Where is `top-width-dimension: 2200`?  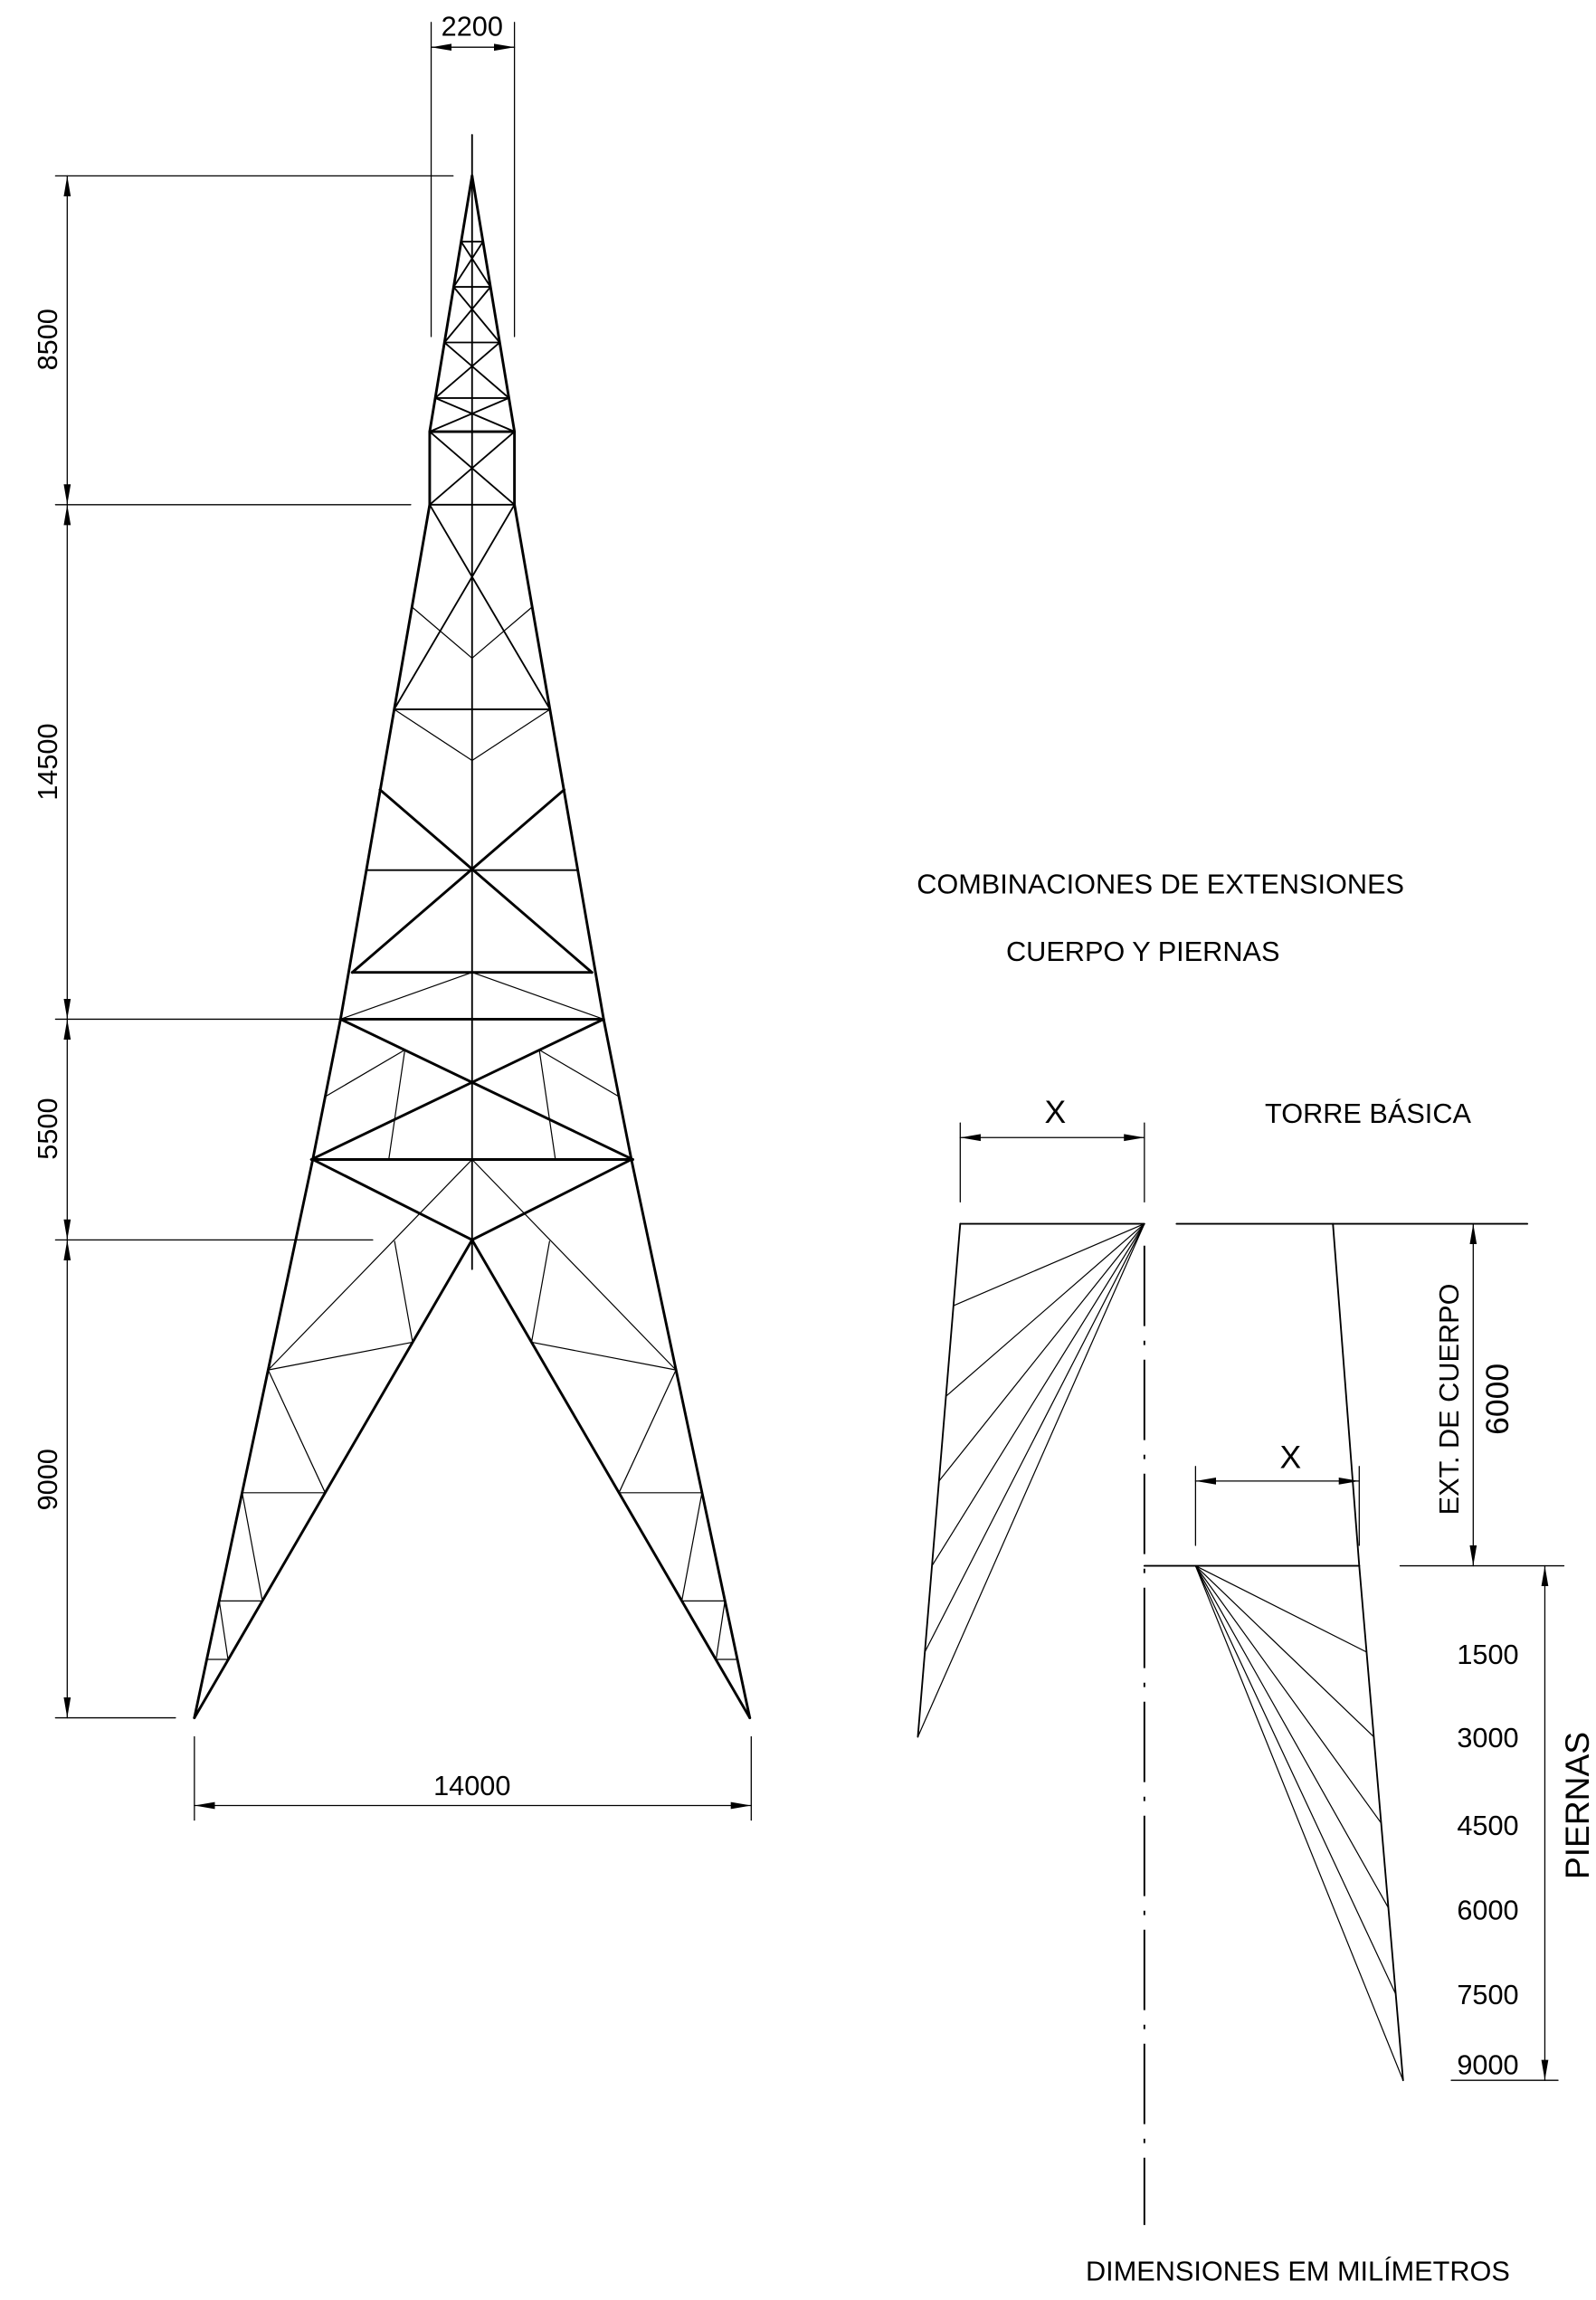 top-width-dimension: 2200 is located at coordinates (473, 174).